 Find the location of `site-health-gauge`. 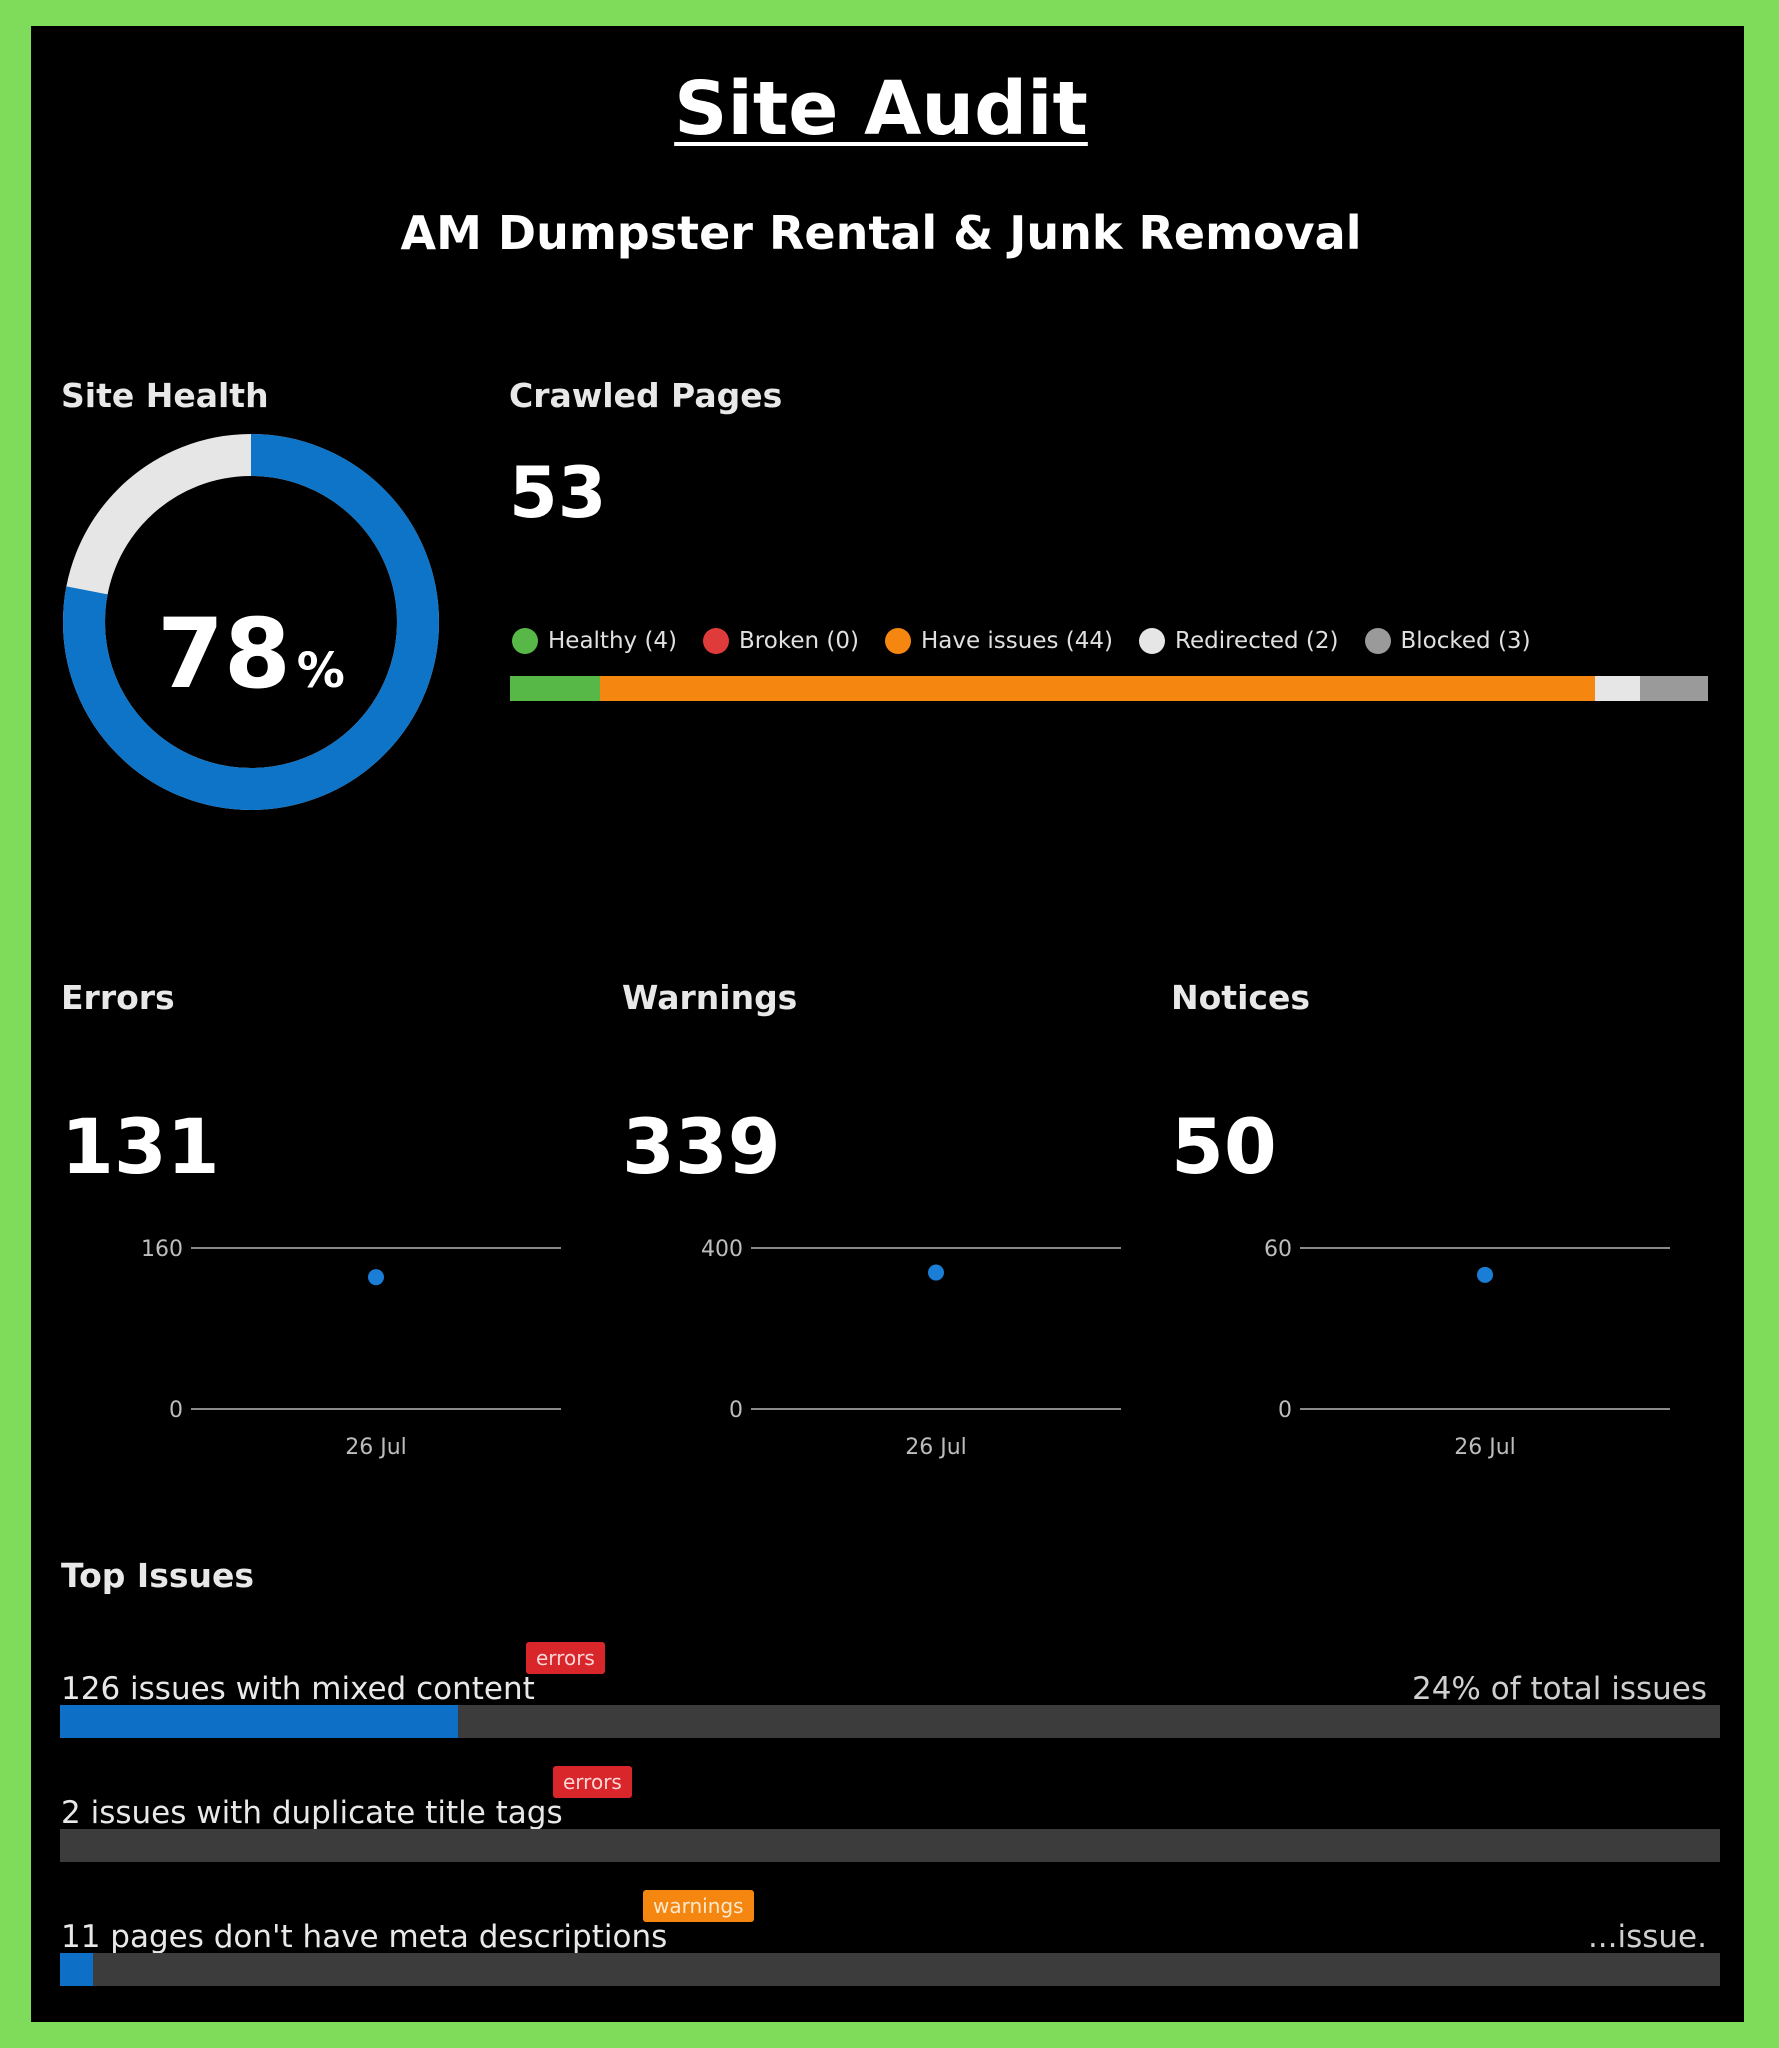

site-health-gauge is located at coordinates (251, 622).